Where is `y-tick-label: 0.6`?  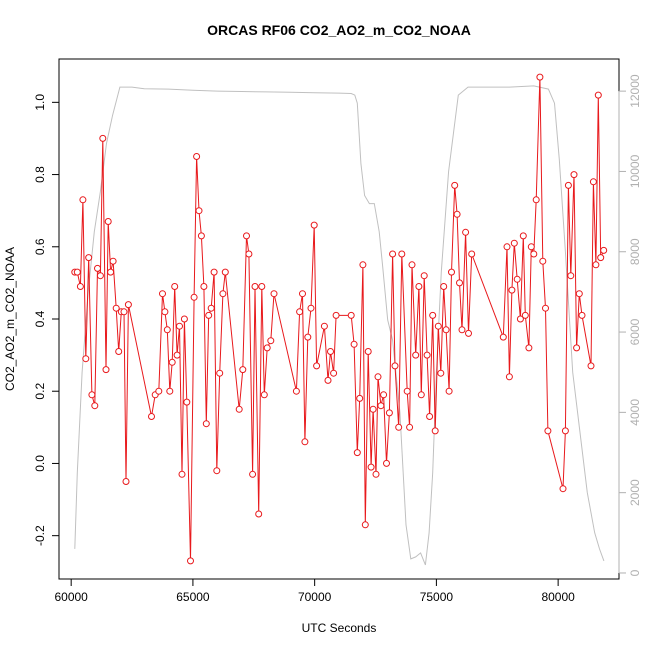
y-tick-label: 0.6 is located at coordinates (40, 246).